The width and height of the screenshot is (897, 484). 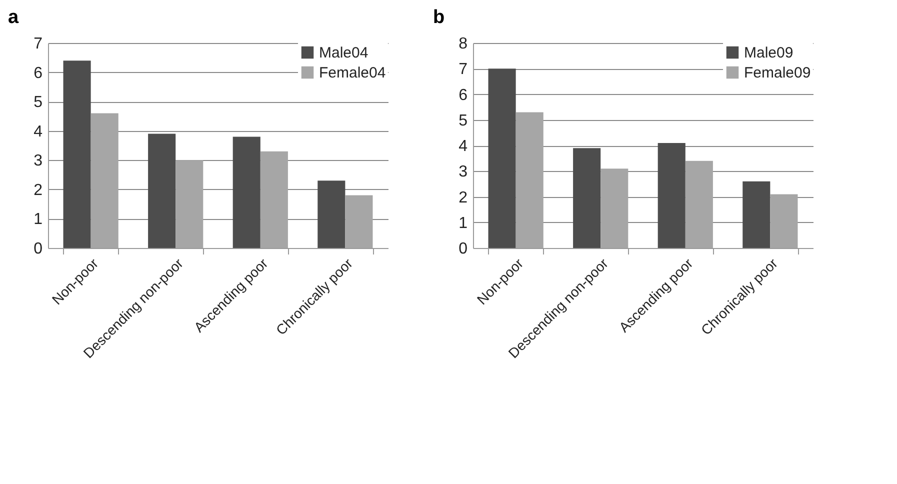 I want to click on chart-title: b, so click(x=439, y=17).